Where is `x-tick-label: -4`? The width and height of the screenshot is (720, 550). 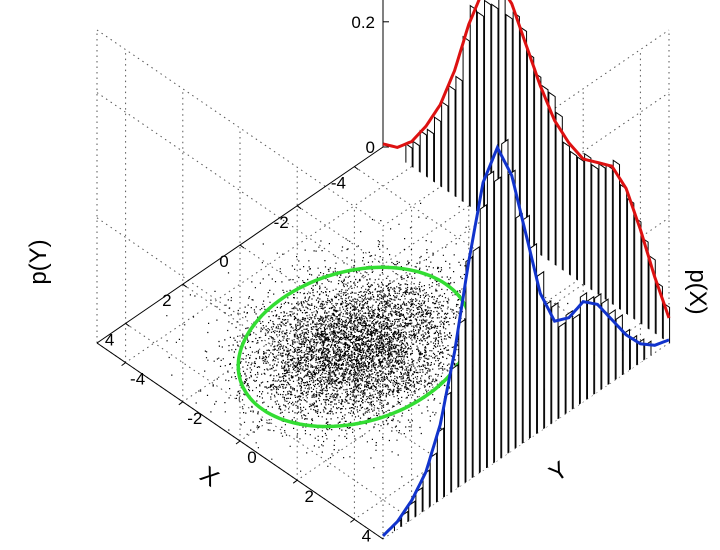 x-tick-label: -4 is located at coordinates (338, 183).